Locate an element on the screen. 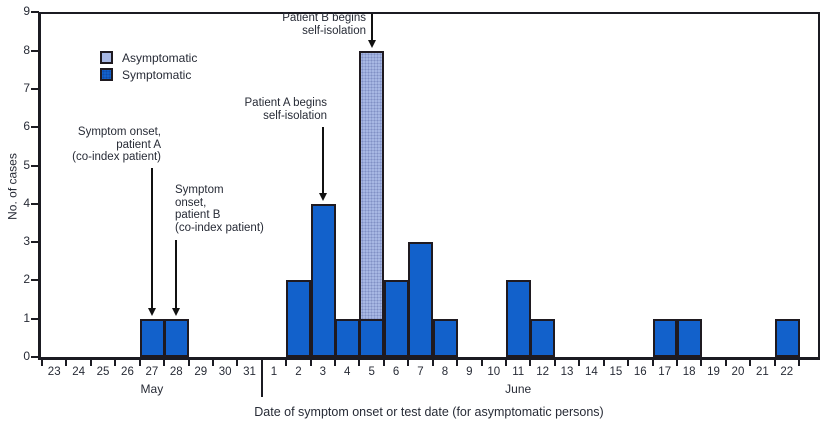 The image size is (830, 430). x-tick-label: 7 is located at coordinates (420, 372).